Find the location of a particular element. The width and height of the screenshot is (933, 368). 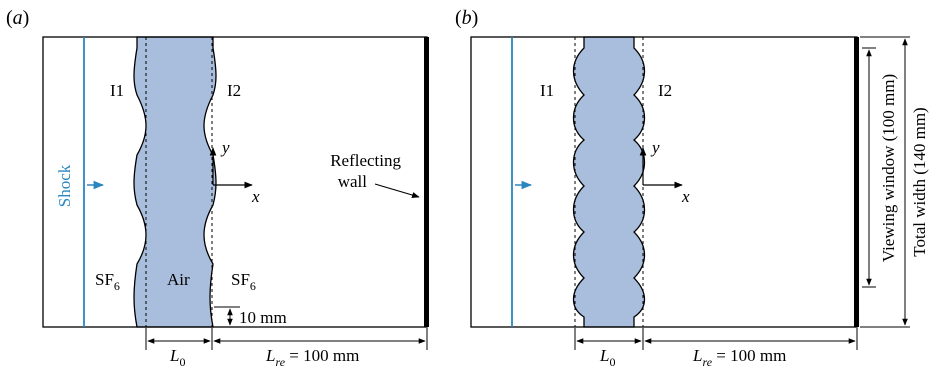

panel-a-label: (a) is located at coordinates (17, 18).